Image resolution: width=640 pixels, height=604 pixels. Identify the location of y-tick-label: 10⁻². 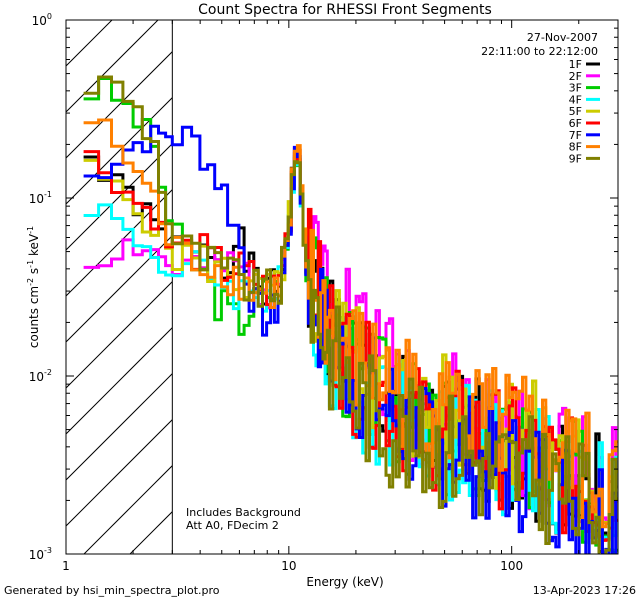
(40, 376).